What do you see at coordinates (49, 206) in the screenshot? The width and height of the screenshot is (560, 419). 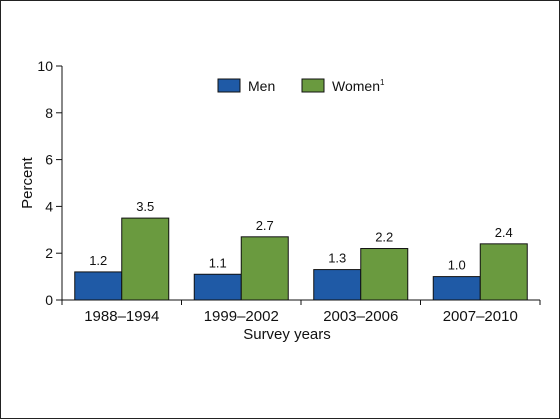 I see `y-tick-label: 4` at bounding box center [49, 206].